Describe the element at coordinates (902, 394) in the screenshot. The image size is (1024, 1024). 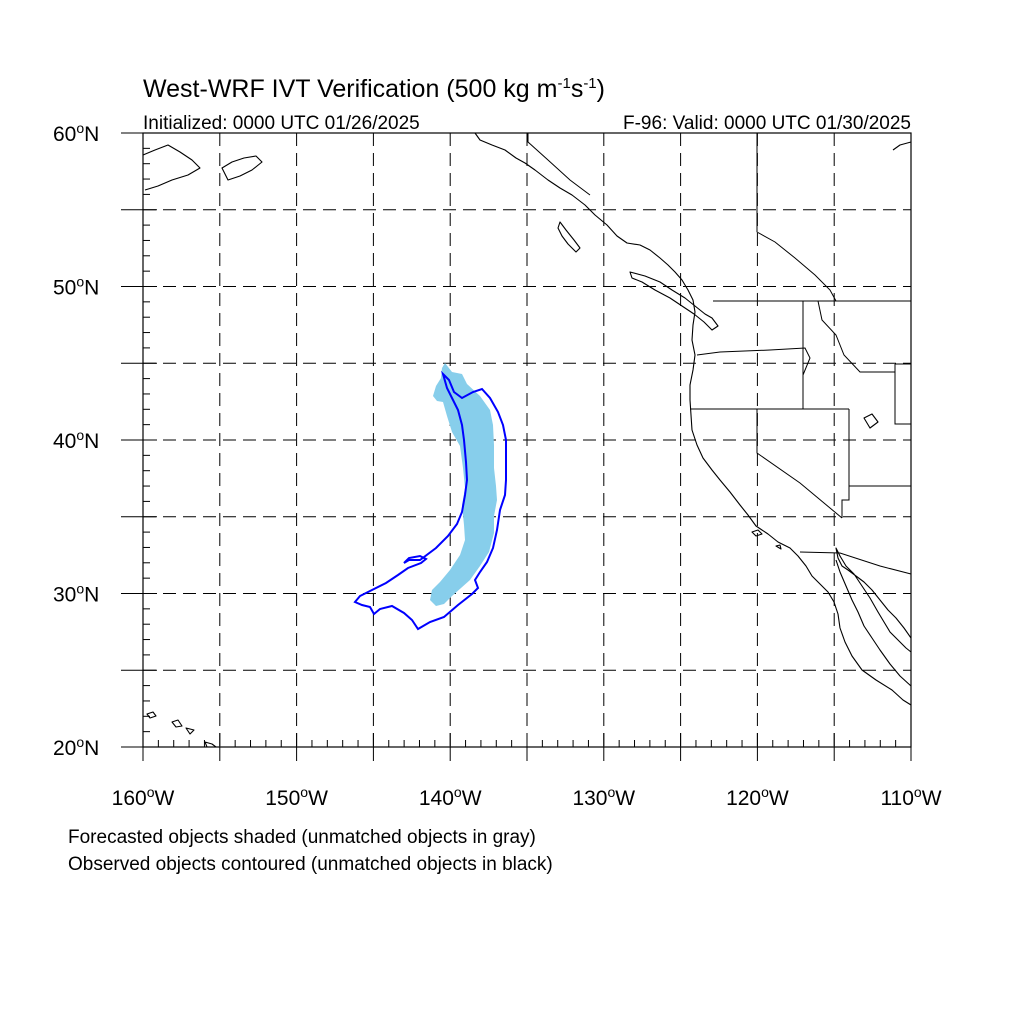
I see `border-ut-co` at that location.